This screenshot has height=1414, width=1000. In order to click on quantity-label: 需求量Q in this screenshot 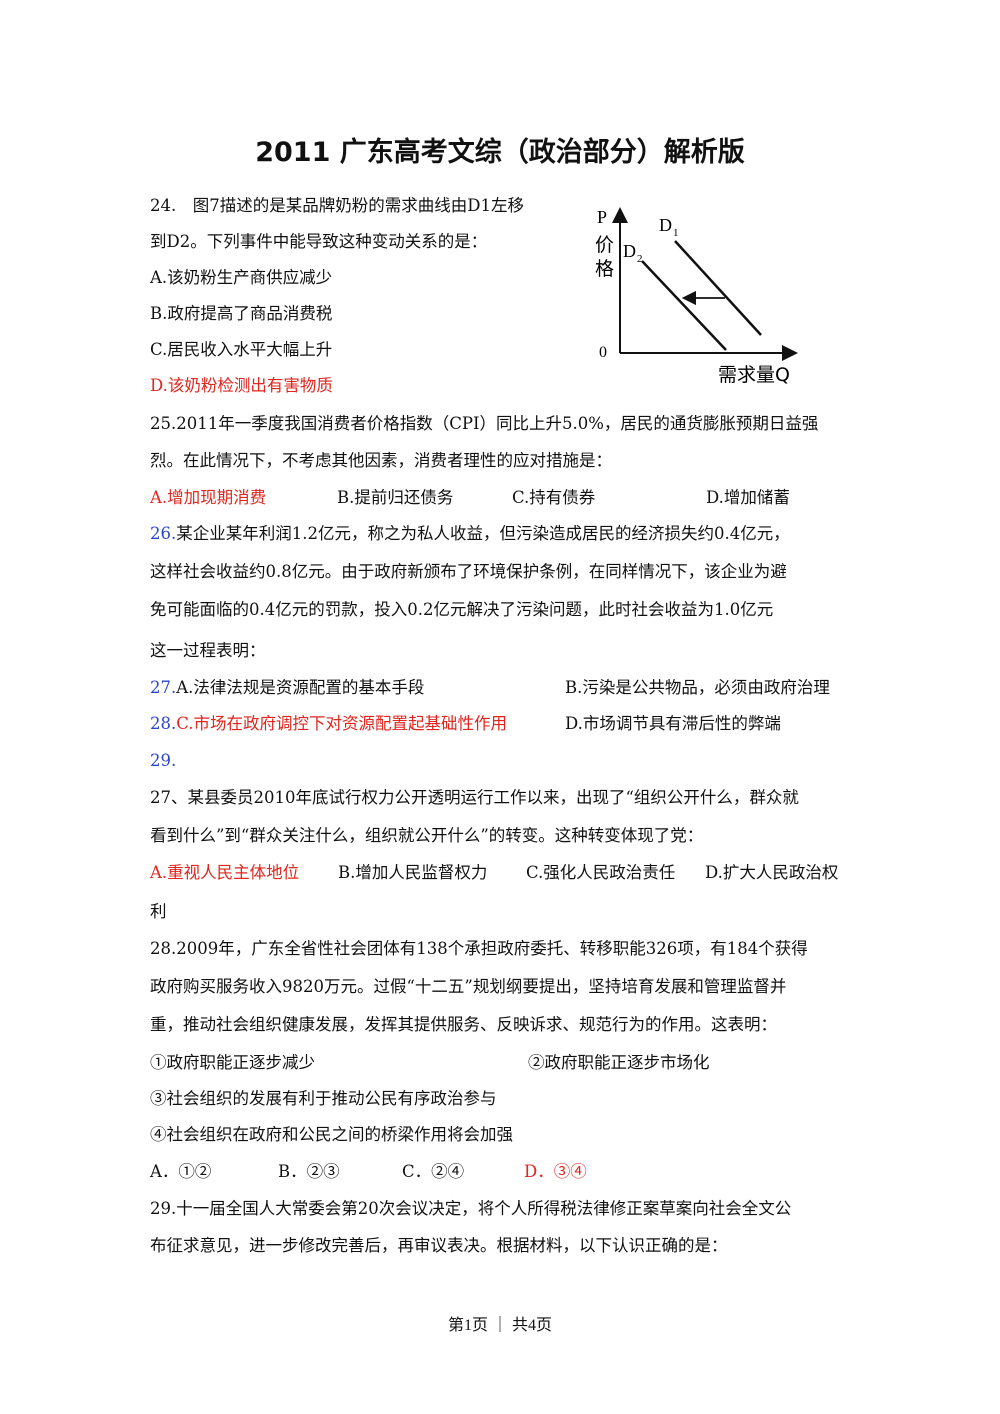, I will do `click(754, 375)`.